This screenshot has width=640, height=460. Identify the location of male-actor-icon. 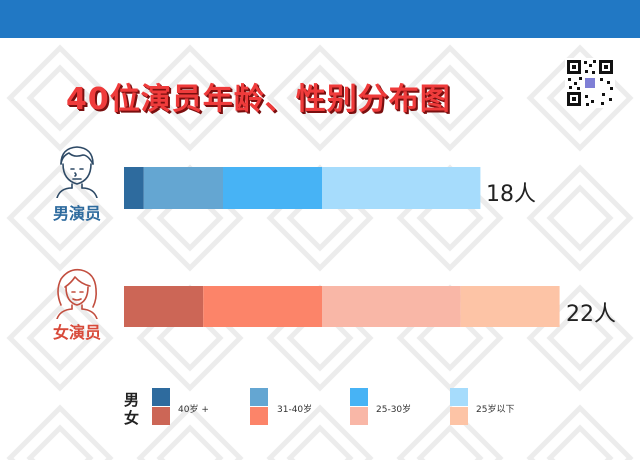
(77, 172).